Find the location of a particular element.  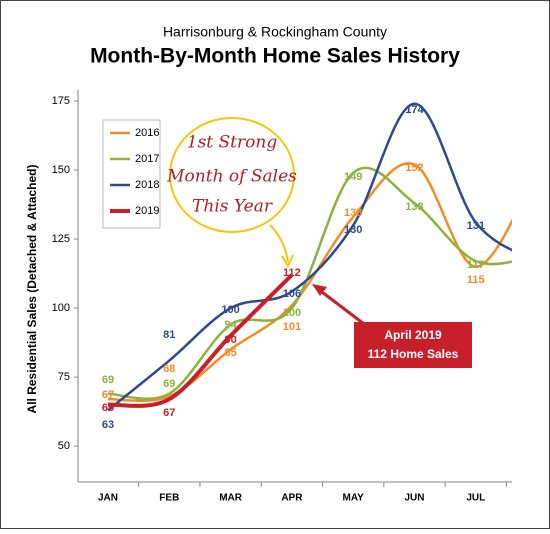

data-label: 112 is located at coordinates (292, 273).